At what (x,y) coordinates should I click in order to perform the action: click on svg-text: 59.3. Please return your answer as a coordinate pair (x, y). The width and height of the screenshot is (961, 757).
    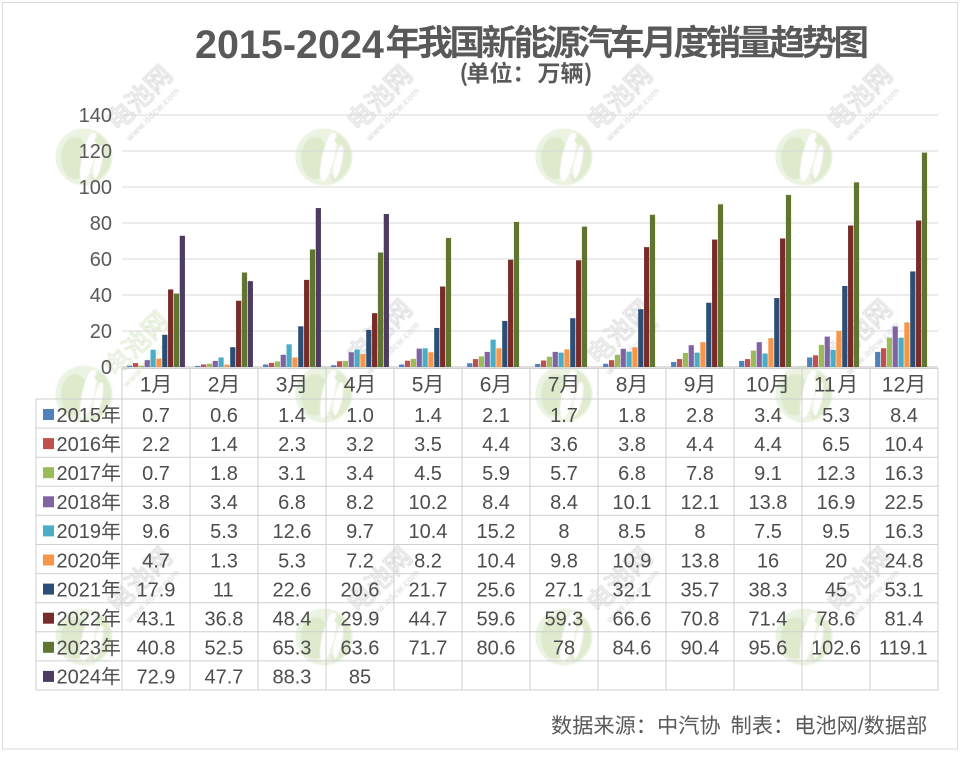
    Looking at the image, I should click on (564, 620).